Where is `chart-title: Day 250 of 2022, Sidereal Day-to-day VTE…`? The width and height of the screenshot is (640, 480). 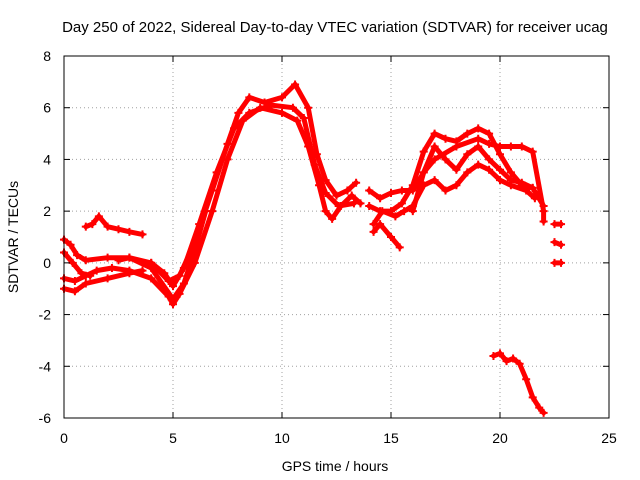 chart-title: Day 250 of 2022, Sidereal Day-to-day VTE… is located at coordinates (335, 27).